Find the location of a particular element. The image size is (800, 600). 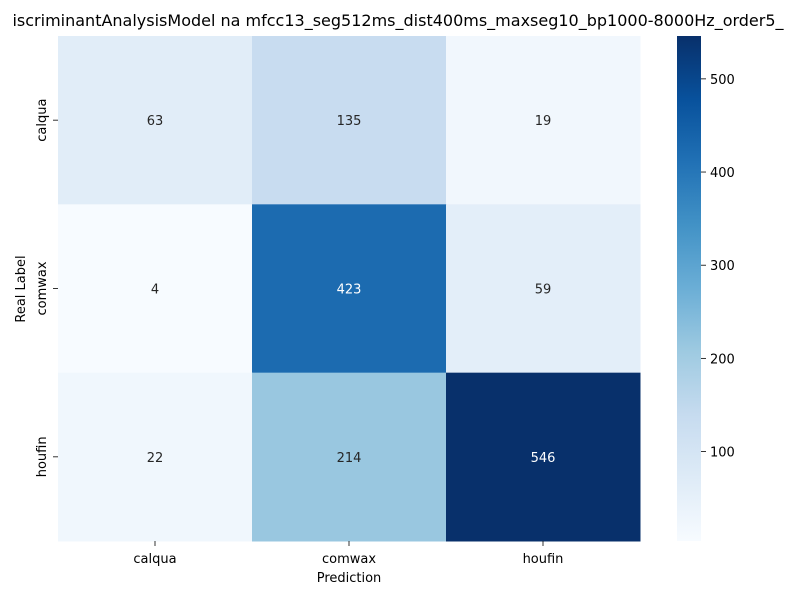

cell-value-label: 4 is located at coordinates (155, 290).